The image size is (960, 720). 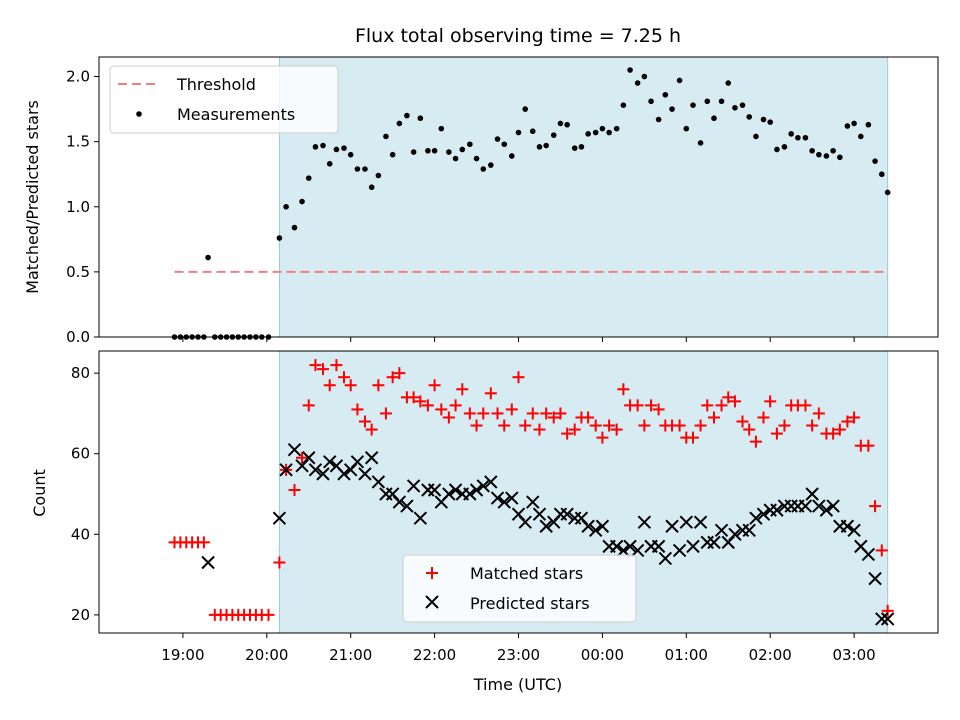 What do you see at coordinates (266, 655) in the screenshot?
I see `x-tick-label: 20:00` at bounding box center [266, 655].